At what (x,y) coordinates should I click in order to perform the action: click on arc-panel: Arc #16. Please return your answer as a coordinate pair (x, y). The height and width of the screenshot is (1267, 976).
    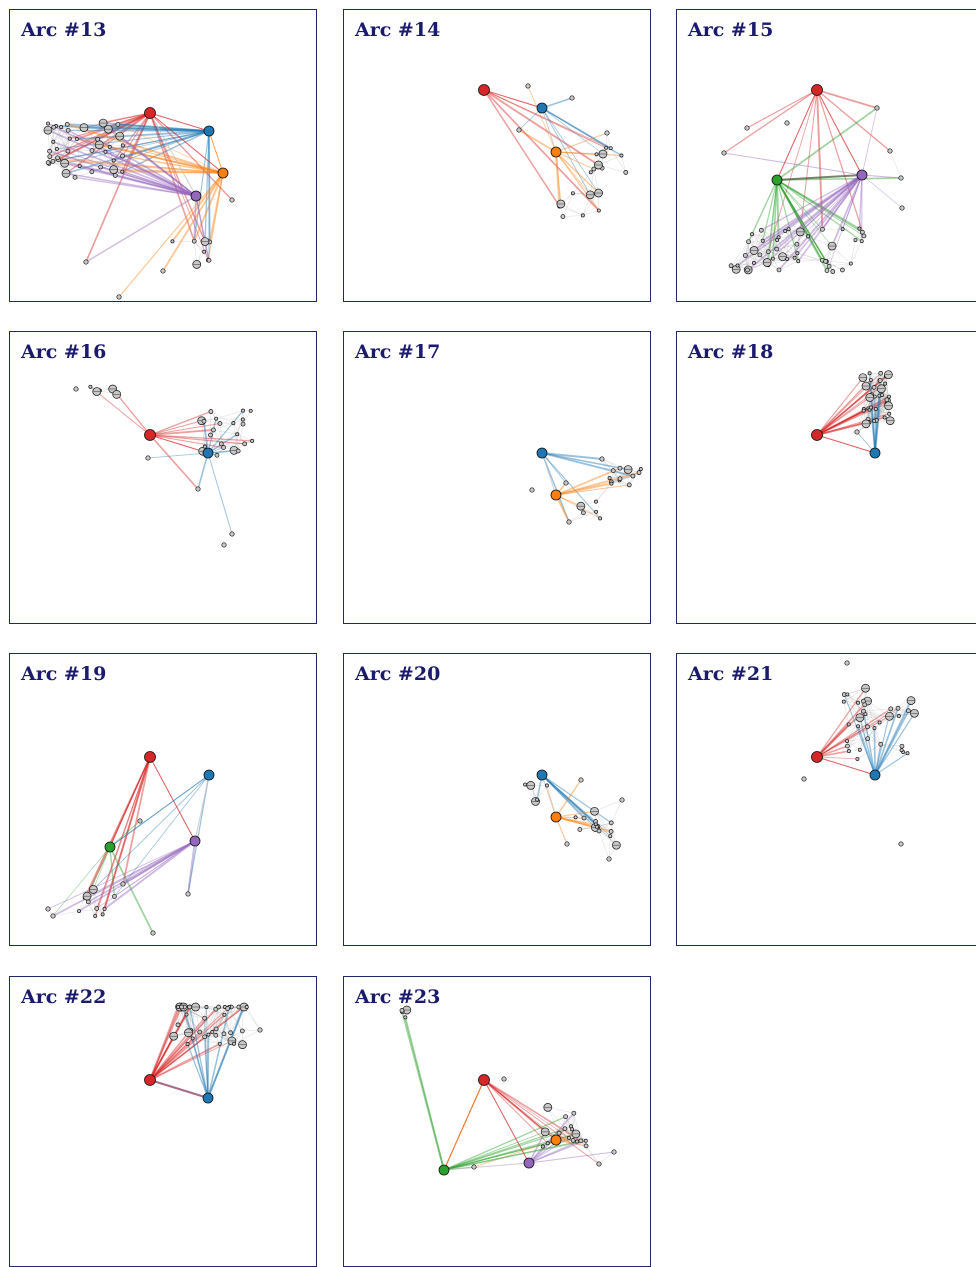
    Looking at the image, I should click on (163, 477).